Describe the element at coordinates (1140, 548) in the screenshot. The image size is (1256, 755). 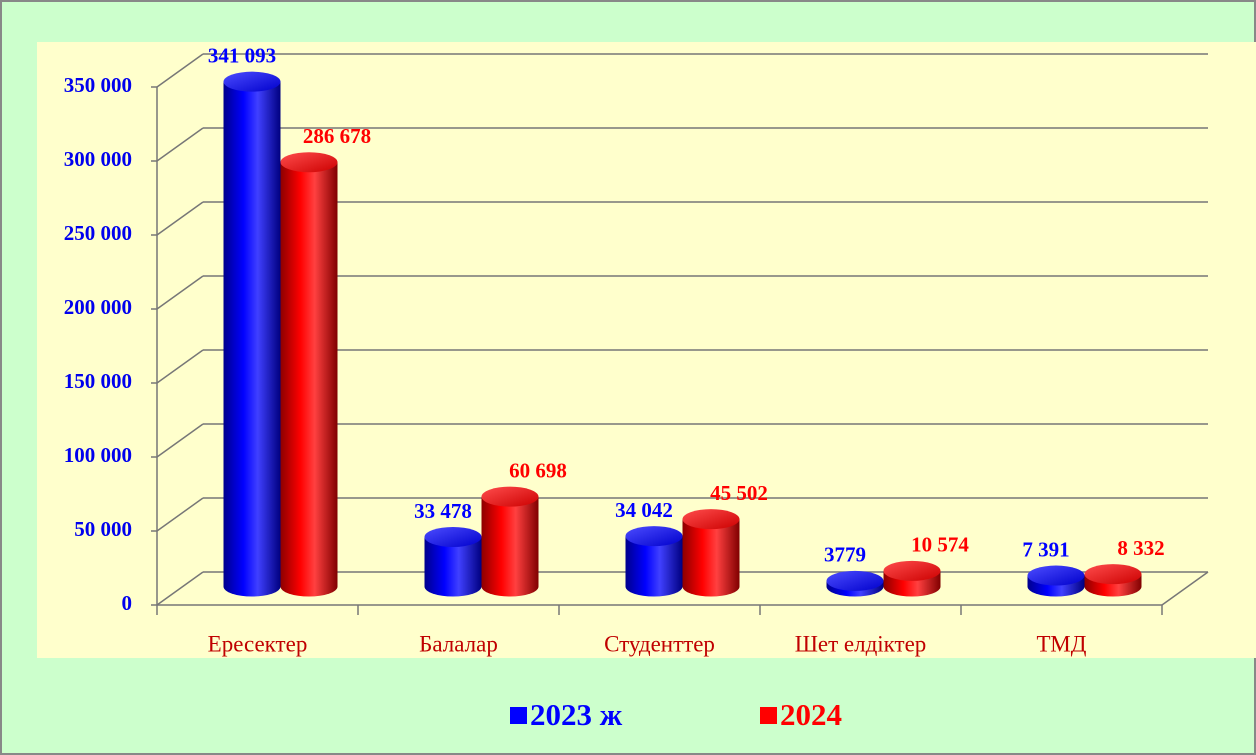
I see `value-label: 8 332` at that location.